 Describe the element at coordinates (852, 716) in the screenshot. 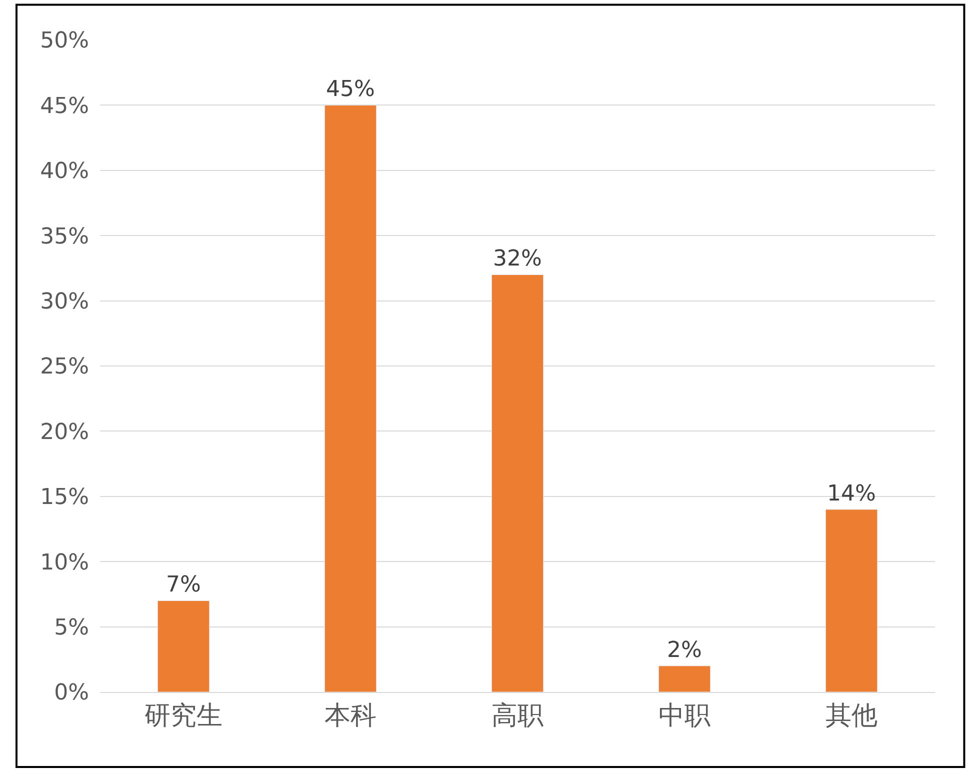

I see `x-tick-label: 其他` at that location.